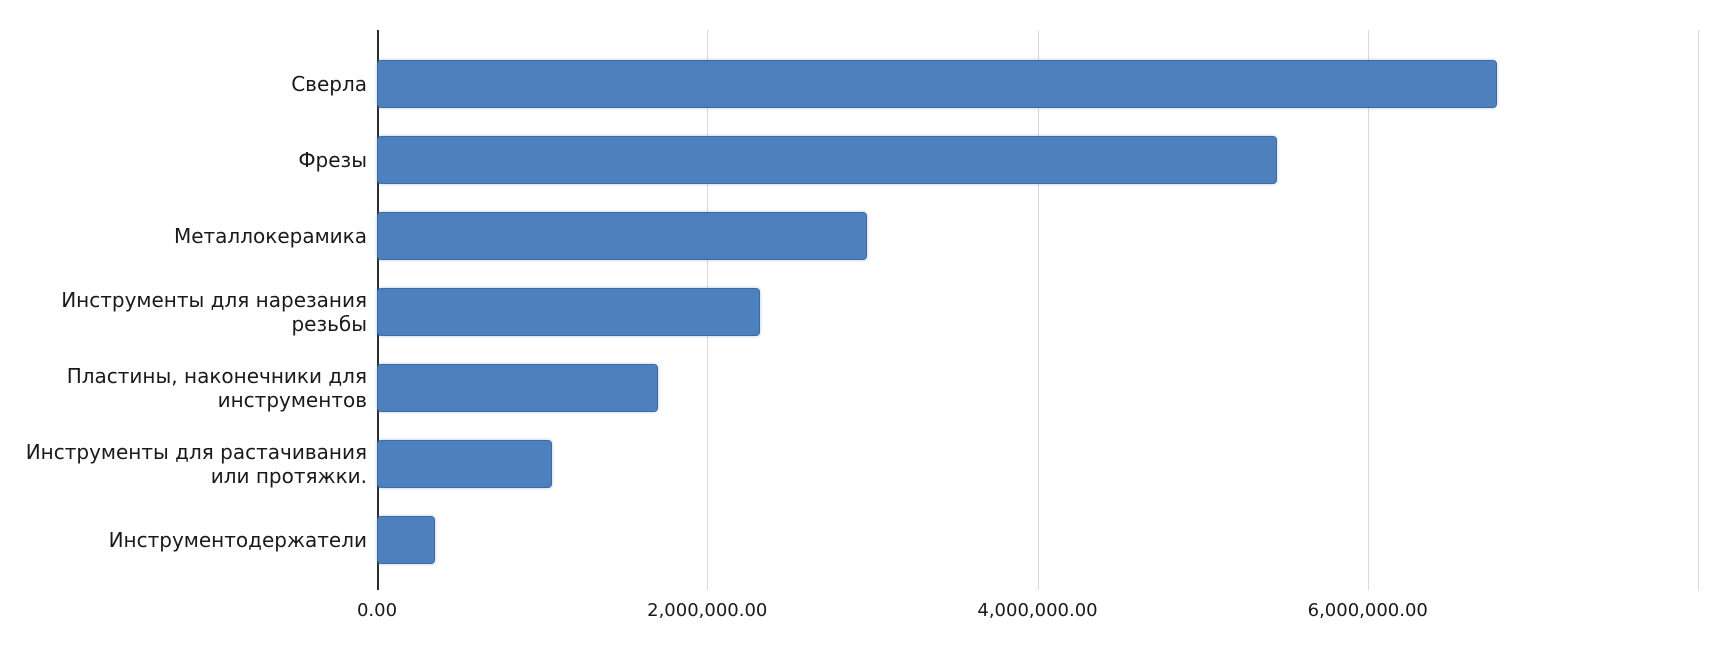 This screenshot has height=657, width=1732. I want to click on x-axis-tick-label: 0.00, so click(377, 610).